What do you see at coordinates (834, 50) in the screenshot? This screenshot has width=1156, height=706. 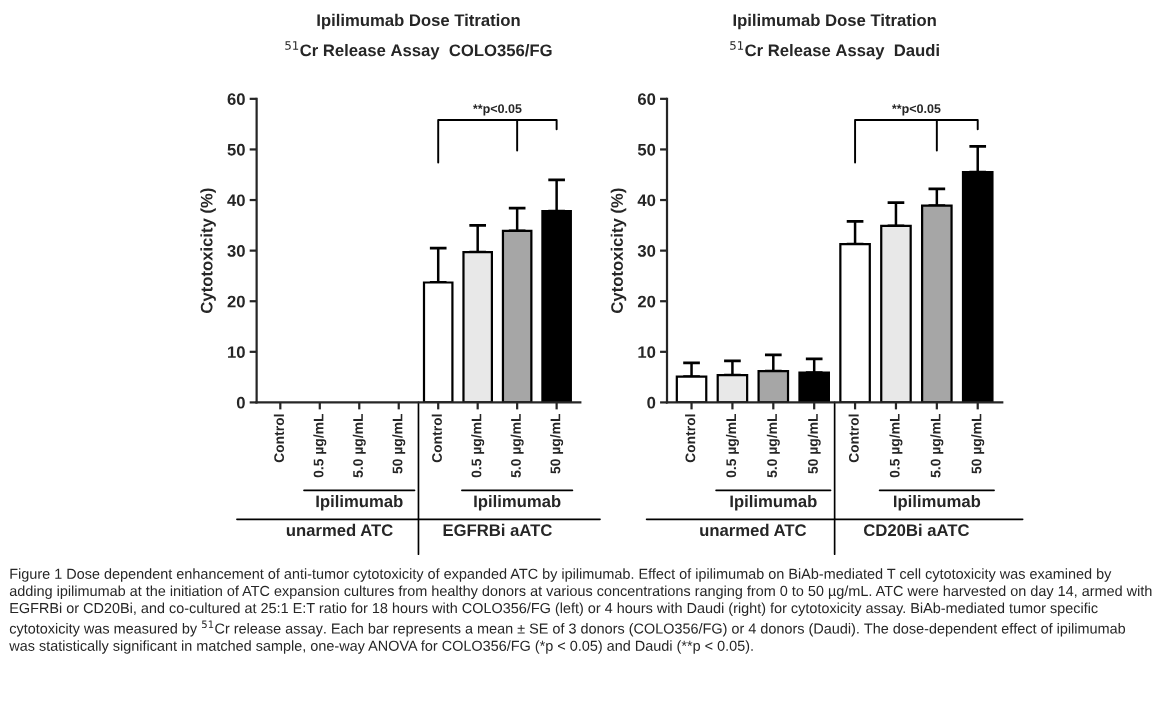 I see `chart-subtitle: $^{51}$Cr Release Assay Daudi` at bounding box center [834, 50].